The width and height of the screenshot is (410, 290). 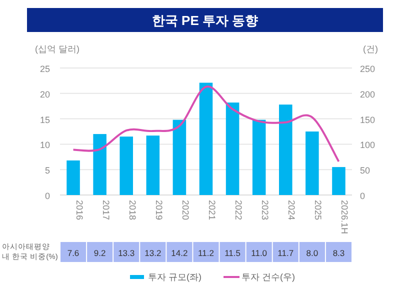 What do you see at coordinates (105, 210) in the screenshot?
I see `x-tick-label: 2017` at bounding box center [105, 210].